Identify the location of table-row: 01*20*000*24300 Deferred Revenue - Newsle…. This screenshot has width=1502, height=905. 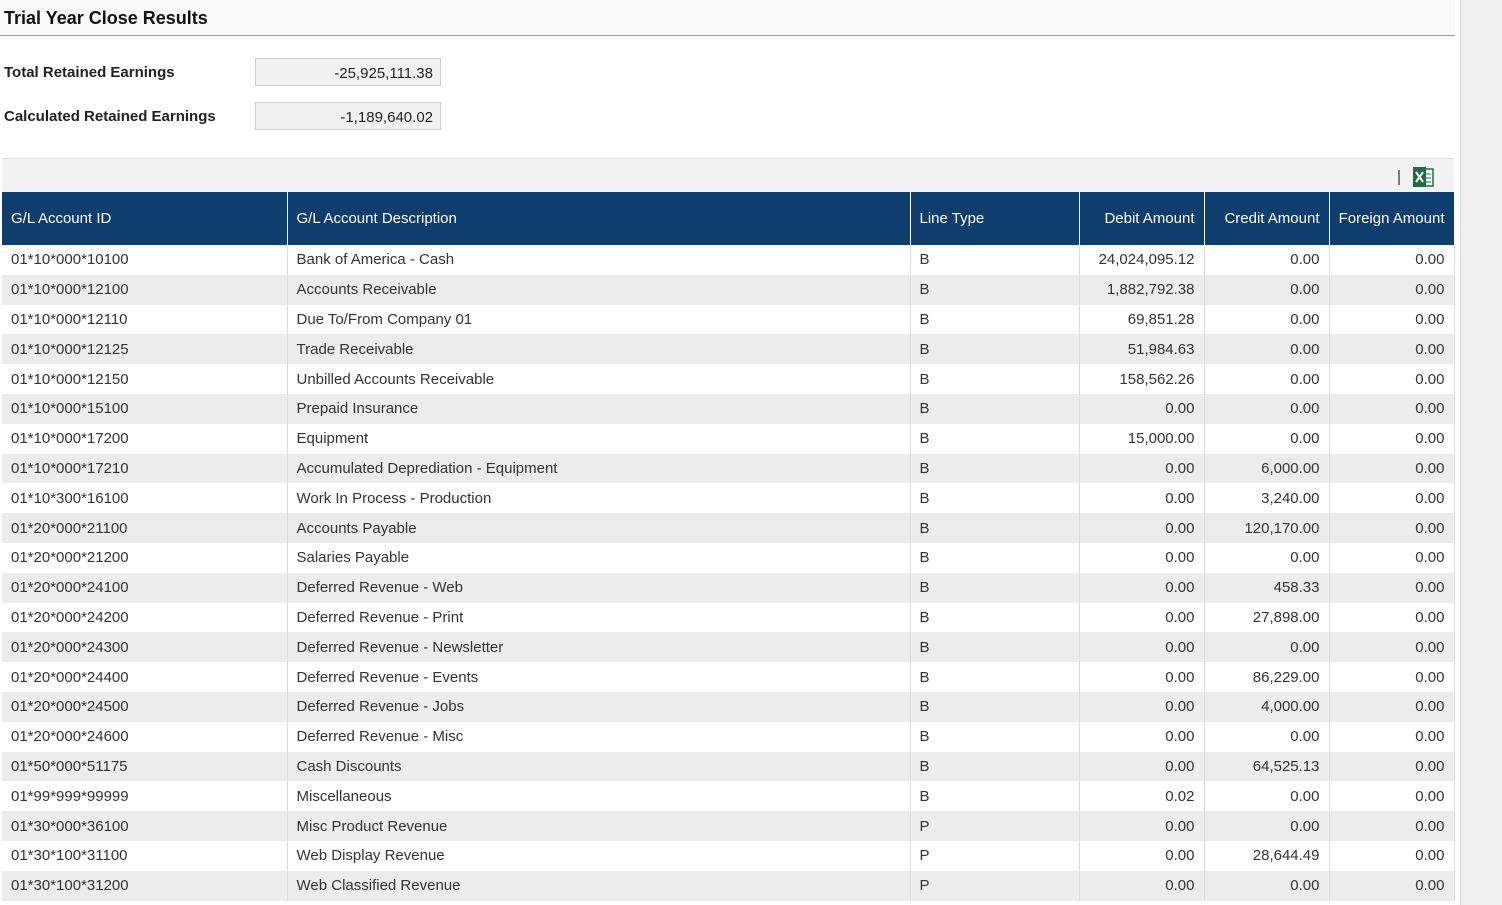
(728, 647).